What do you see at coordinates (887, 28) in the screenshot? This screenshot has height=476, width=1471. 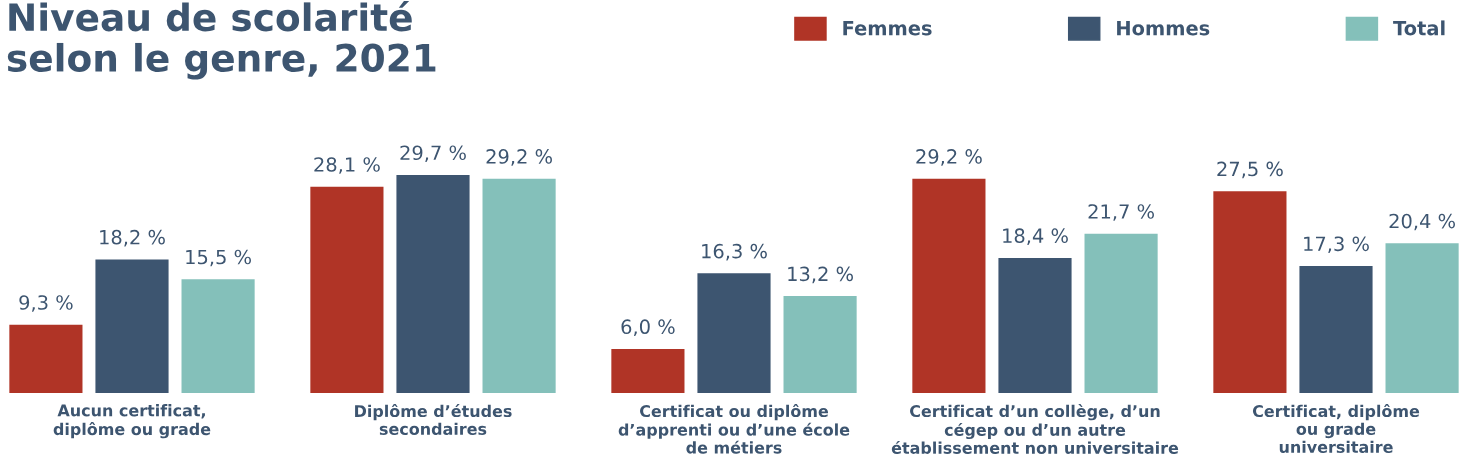 I see `legend-label: Femmes` at bounding box center [887, 28].